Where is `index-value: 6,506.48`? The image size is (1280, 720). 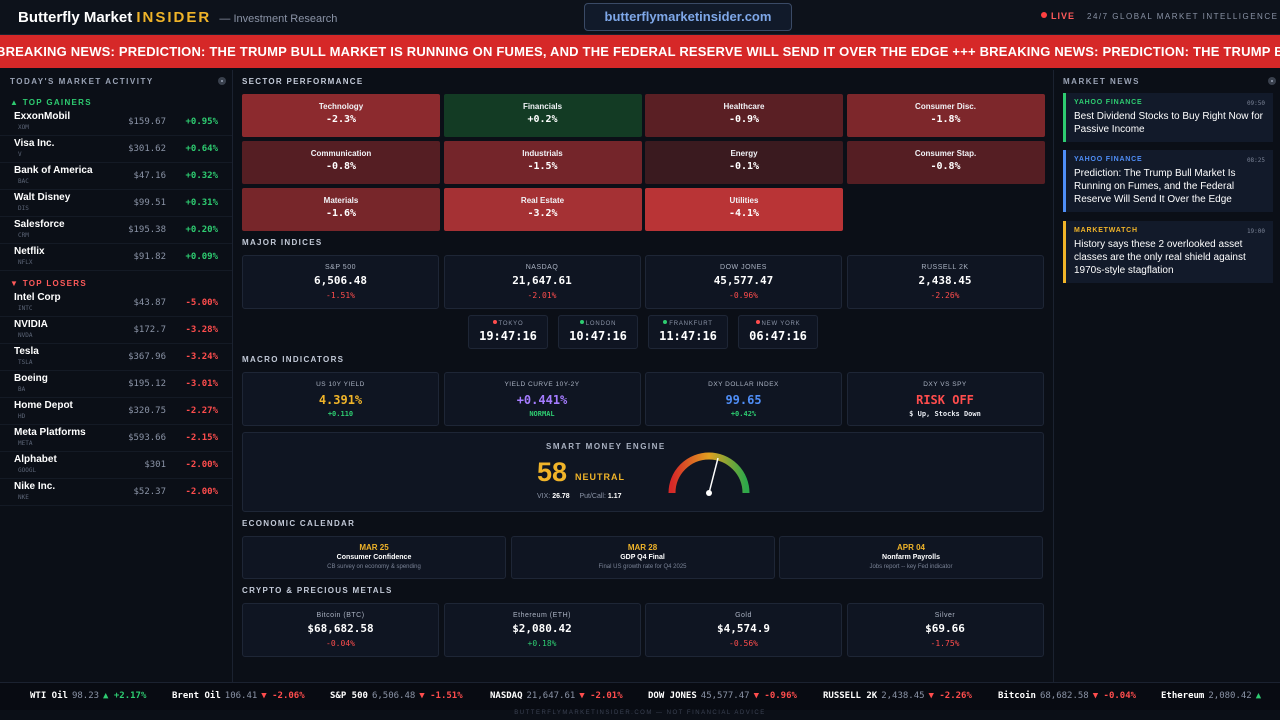
index-value: 6,506.48 is located at coordinates (340, 280).